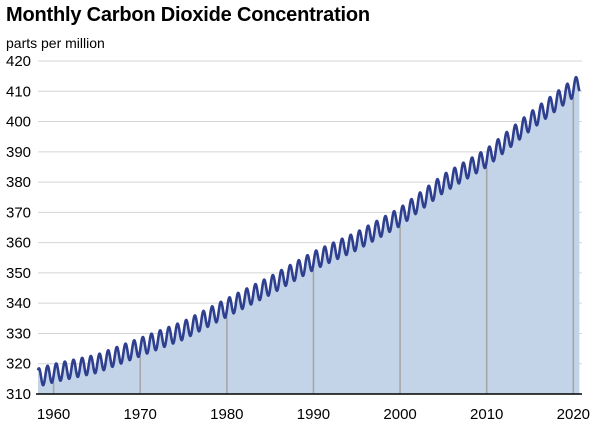 Image resolution: width=600 pixels, height=446 pixels. What do you see at coordinates (188, 15) in the screenshot?
I see `chart-title: Monthly Carbon Dioxide Concentration` at bounding box center [188, 15].